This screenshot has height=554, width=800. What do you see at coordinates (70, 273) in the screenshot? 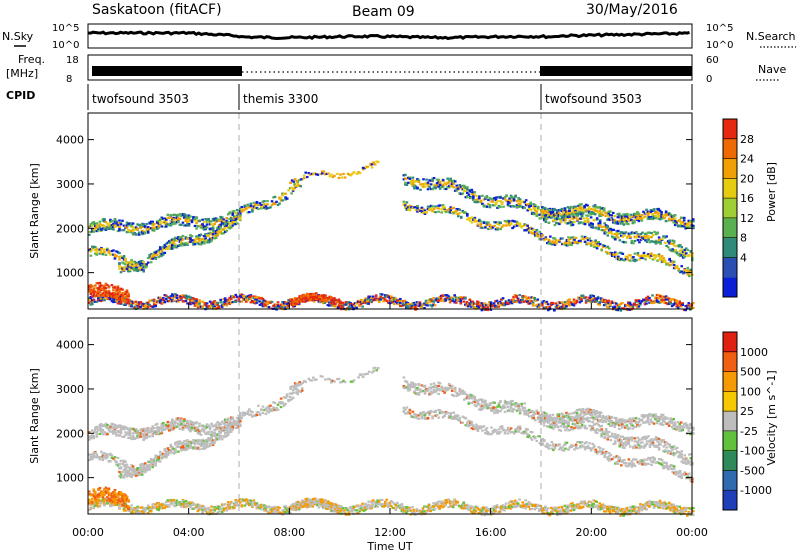
I see `y-tick-label: 1000` at bounding box center [70, 273].